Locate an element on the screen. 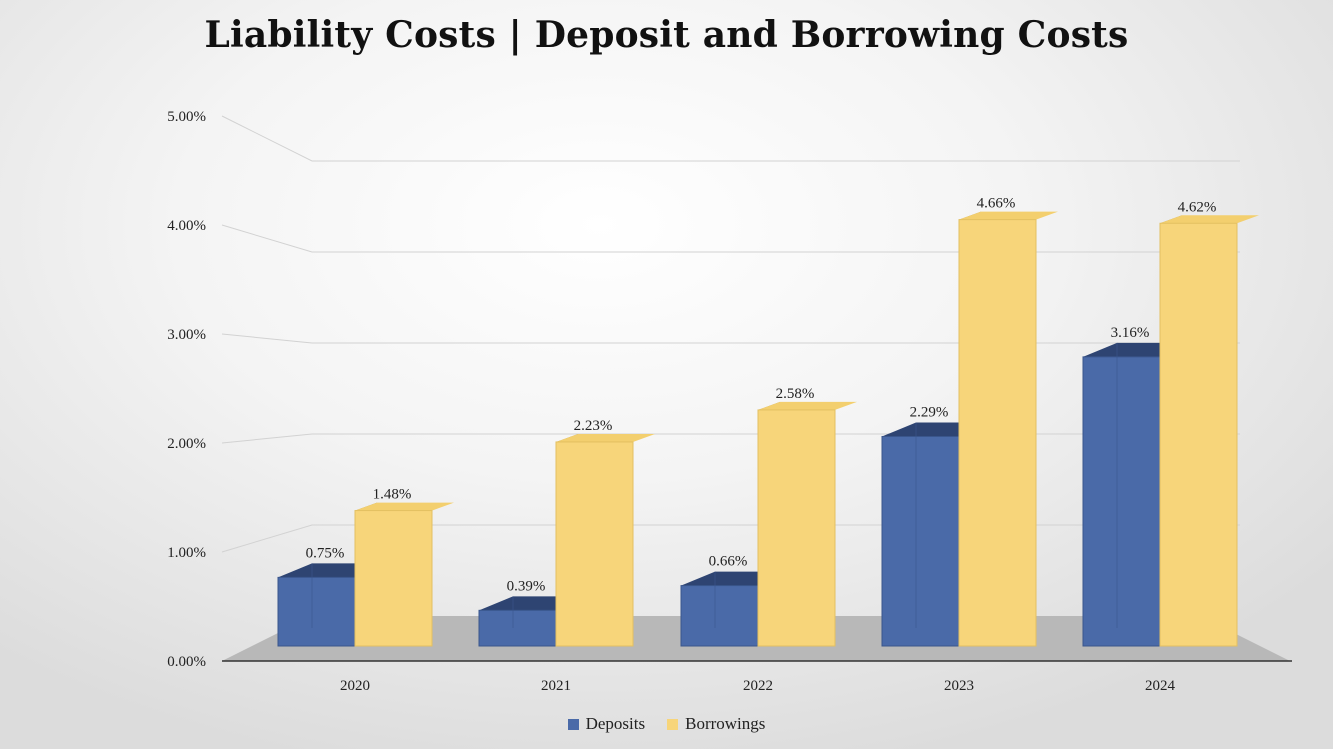  x-tick-label: 2021 is located at coordinates (556, 686).